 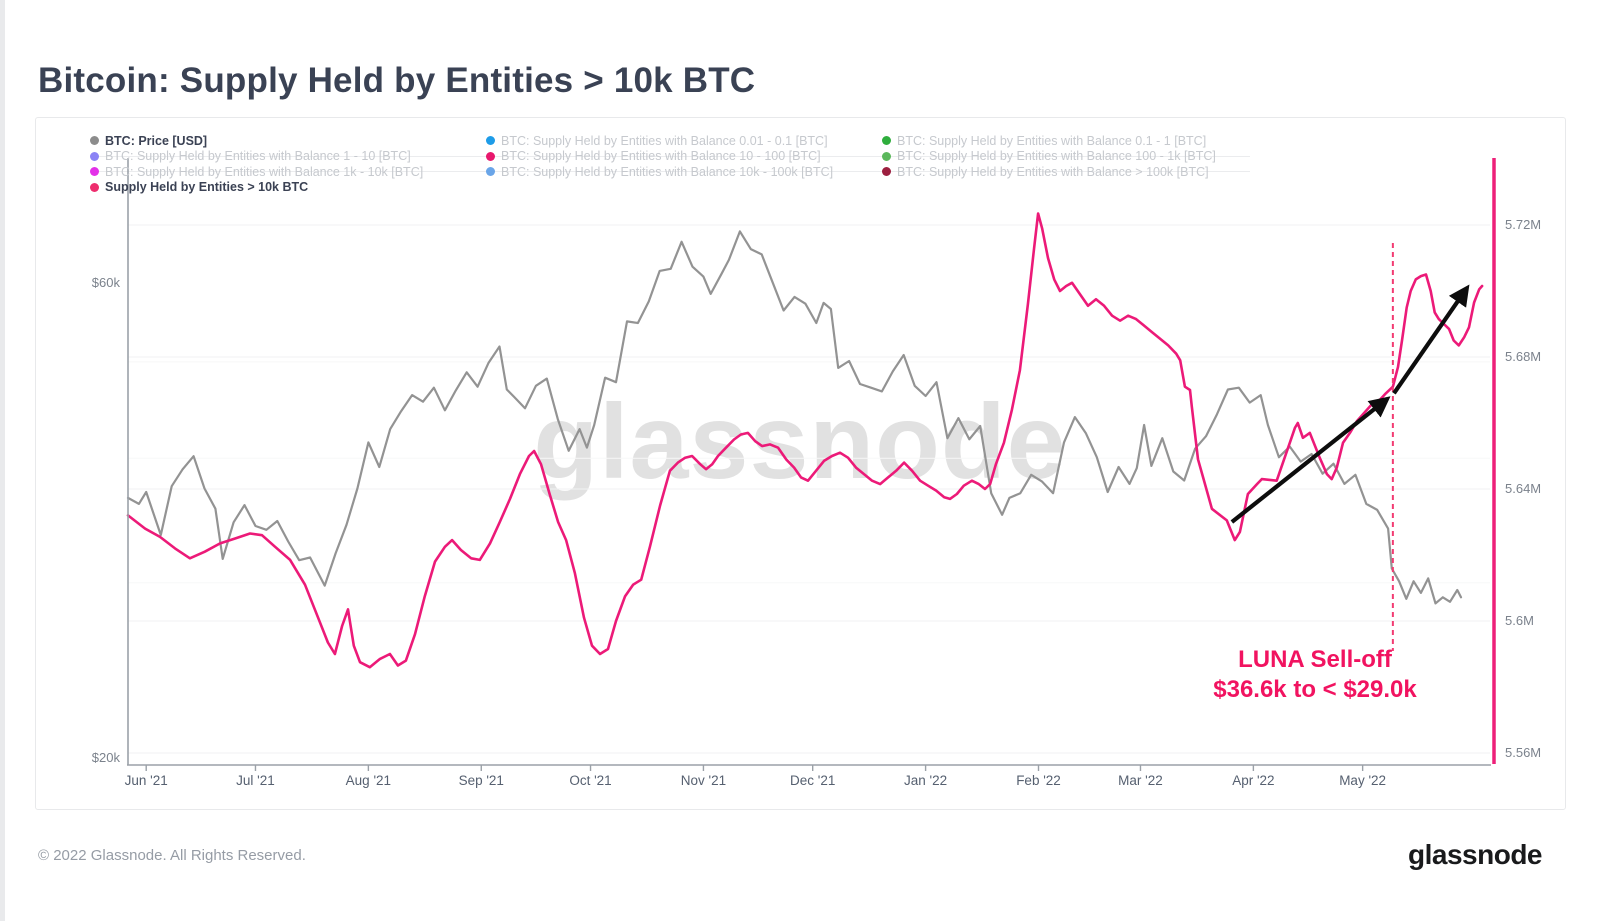 I want to click on y-right-tick-label: 5.64M, so click(x=1523, y=488).